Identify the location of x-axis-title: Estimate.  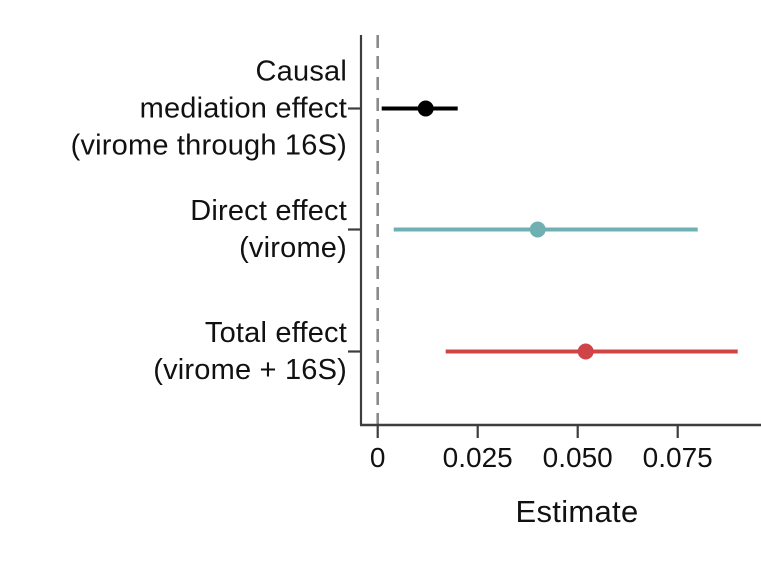
(577, 511).